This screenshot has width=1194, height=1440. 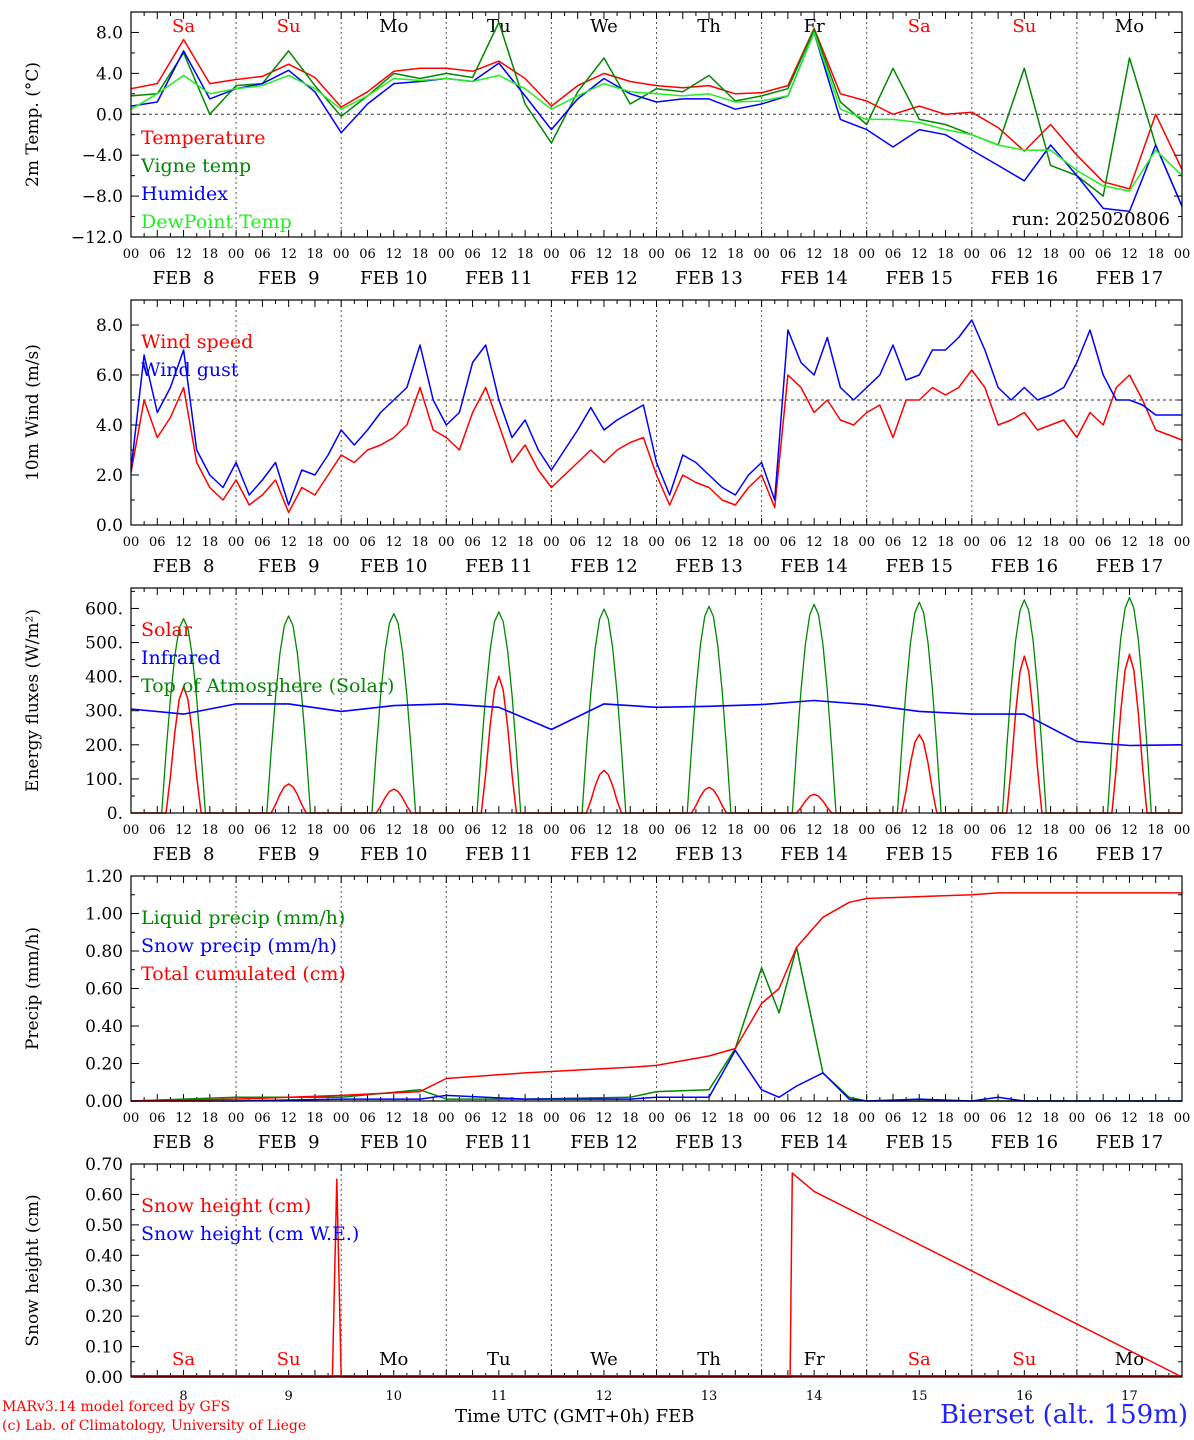 What do you see at coordinates (190, 370) in the screenshot?
I see `legend-entry: Wind gust` at bounding box center [190, 370].